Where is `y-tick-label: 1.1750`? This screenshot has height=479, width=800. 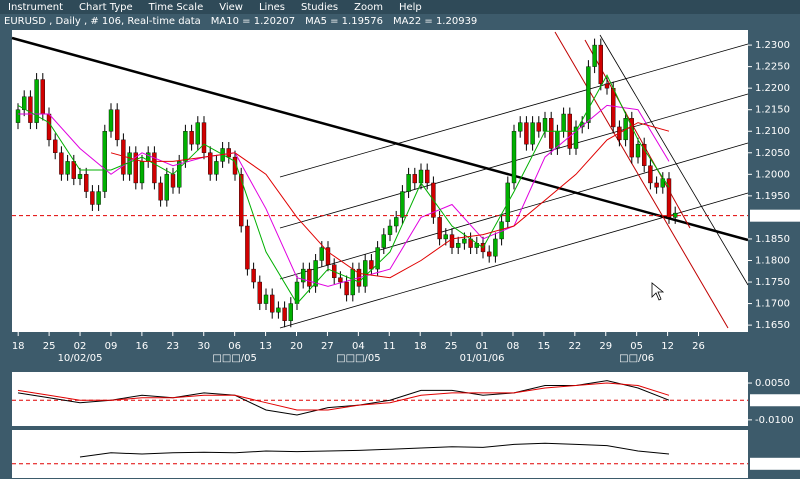 y-tick-label: 1.1750 is located at coordinates (772, 282).